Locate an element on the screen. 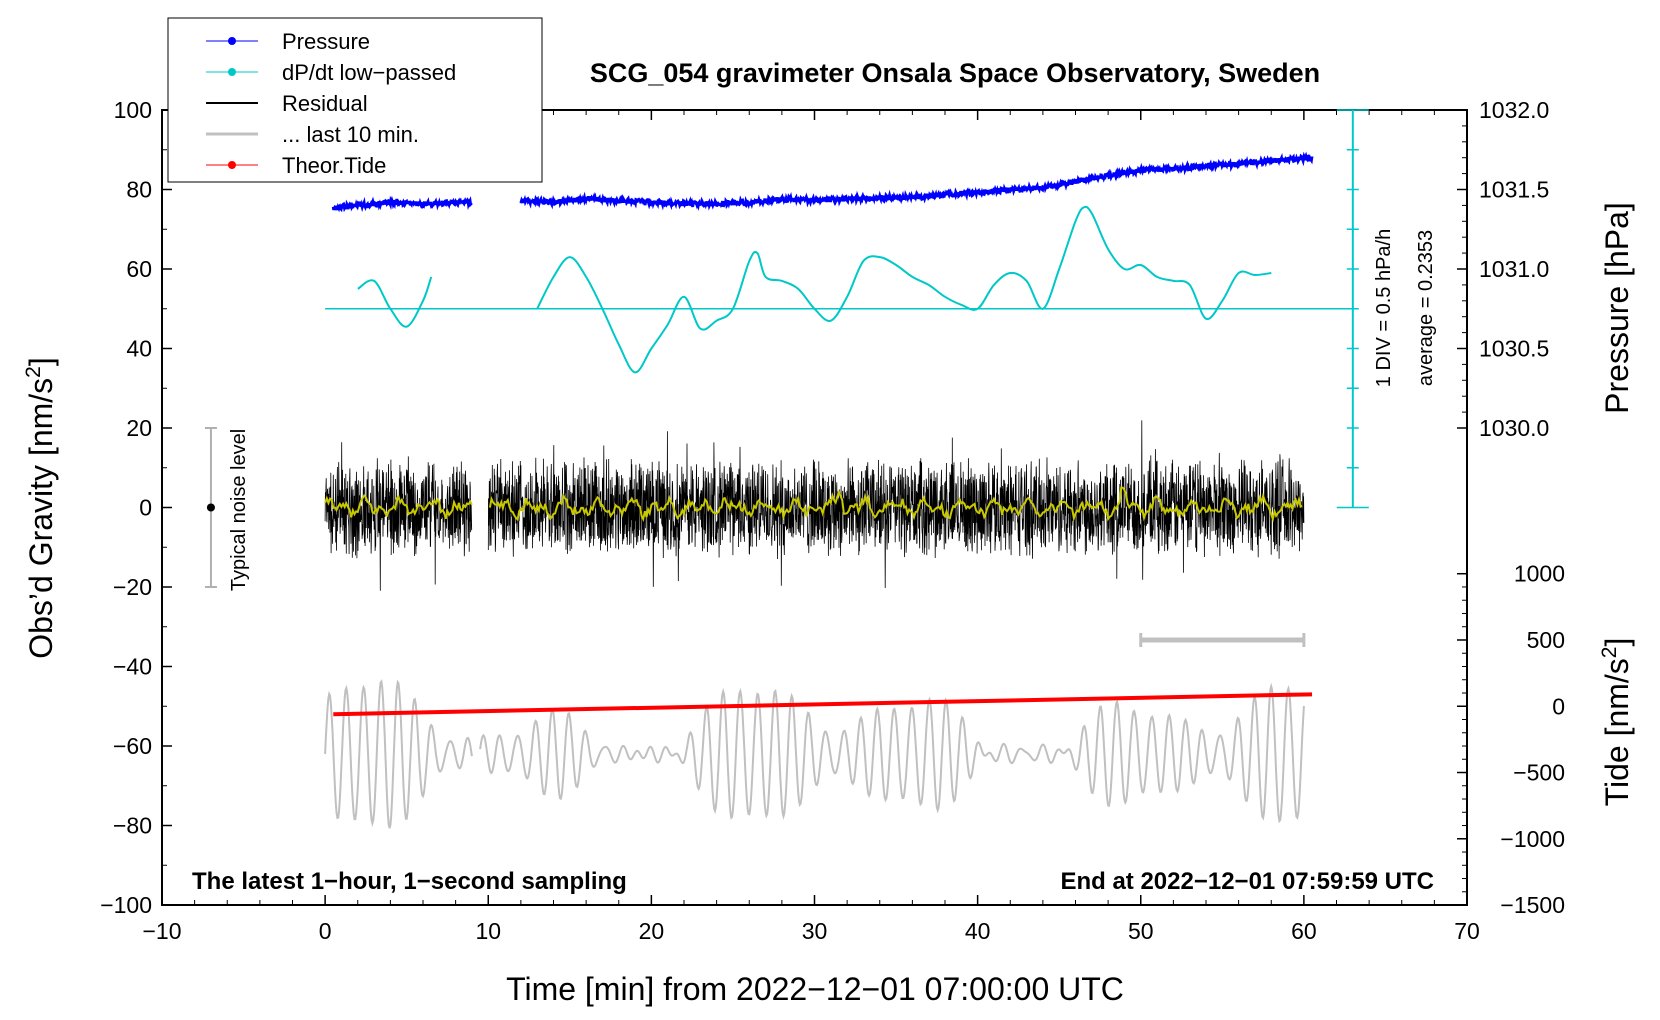 This screenshot has height=1020, width=1660. y-tick-label: 100 is located at coordinates (133, 110).